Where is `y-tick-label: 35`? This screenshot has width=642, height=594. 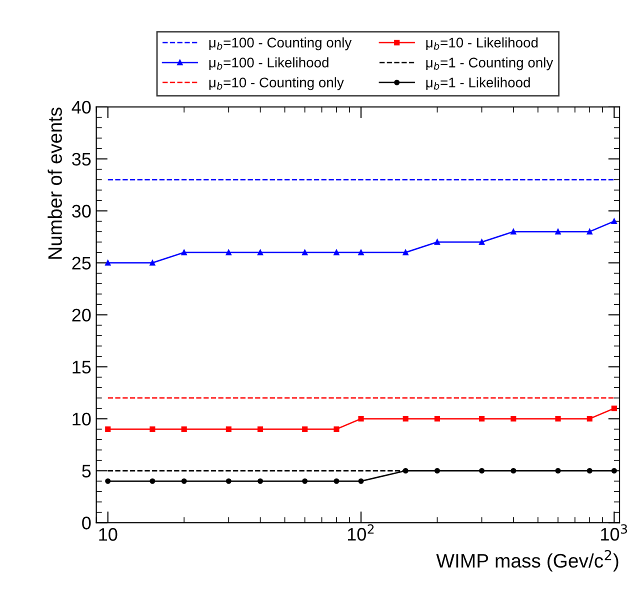 y-tick-label: 35 is located at coordinates (81, 159).